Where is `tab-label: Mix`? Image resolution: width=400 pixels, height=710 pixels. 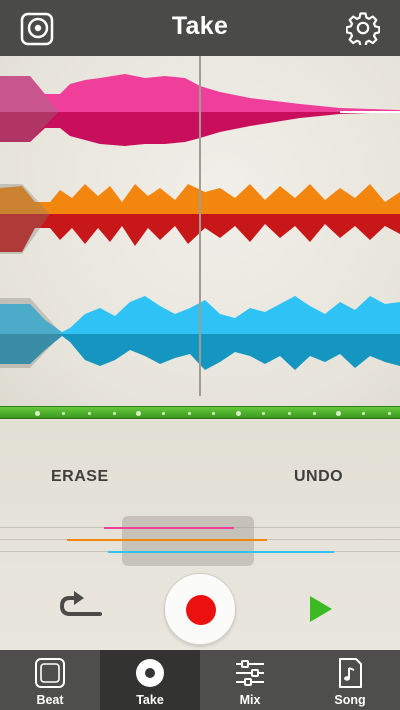
tab-label: Mix is located at coordinates (250, 700).